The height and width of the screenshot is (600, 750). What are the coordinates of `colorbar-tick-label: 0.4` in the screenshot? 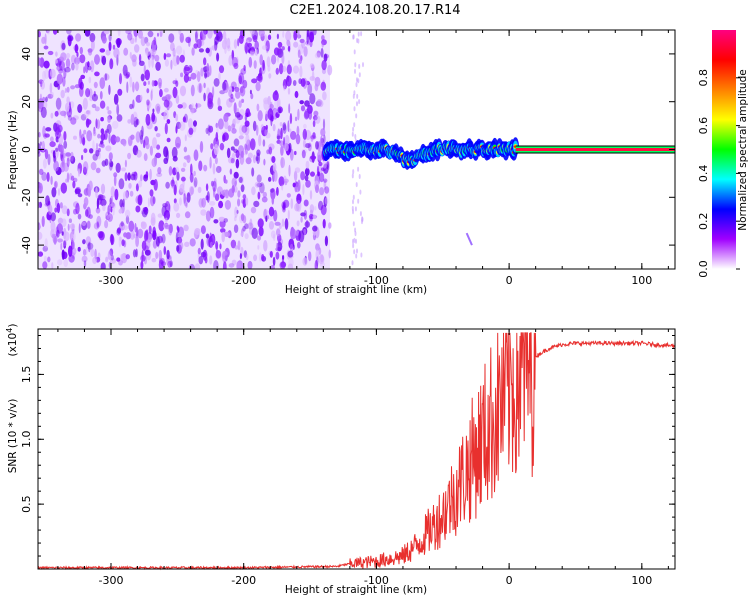 It's located at (703, 174).